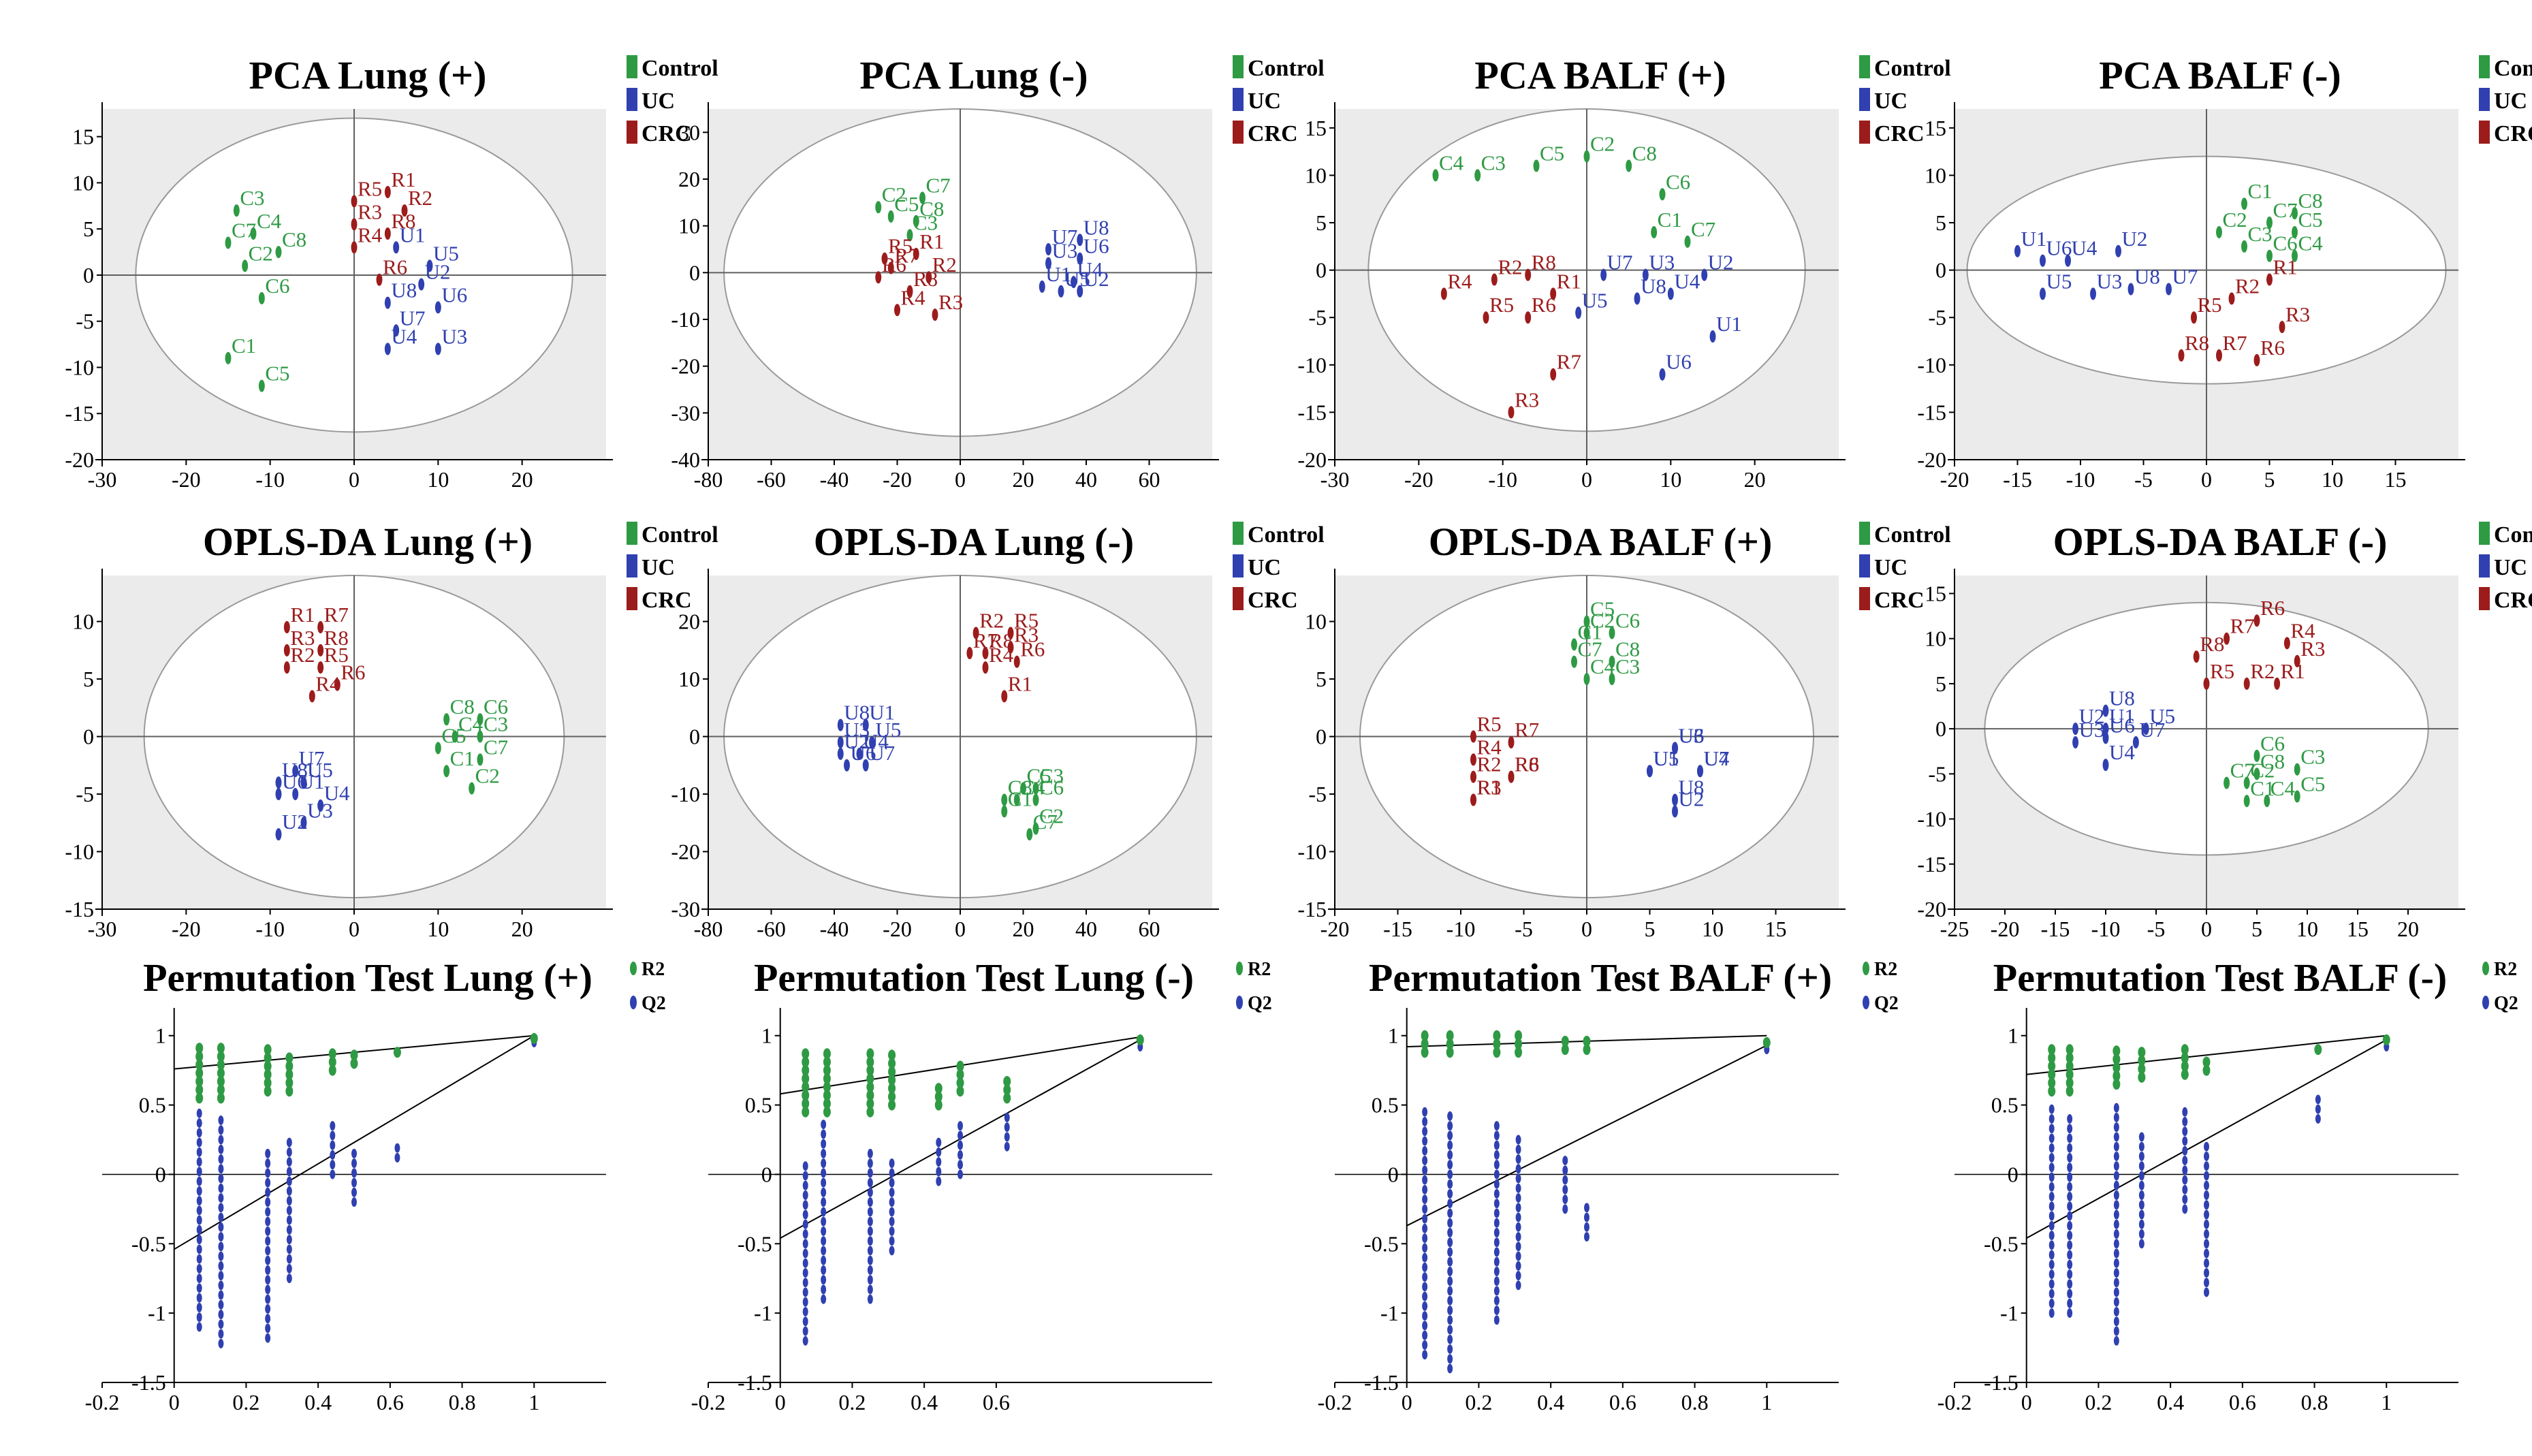 This screenshot has height=1456, width=2532. Describe the element at coordinates (2312, 649) in the screenshot. I see `point-label: R3` at that location.